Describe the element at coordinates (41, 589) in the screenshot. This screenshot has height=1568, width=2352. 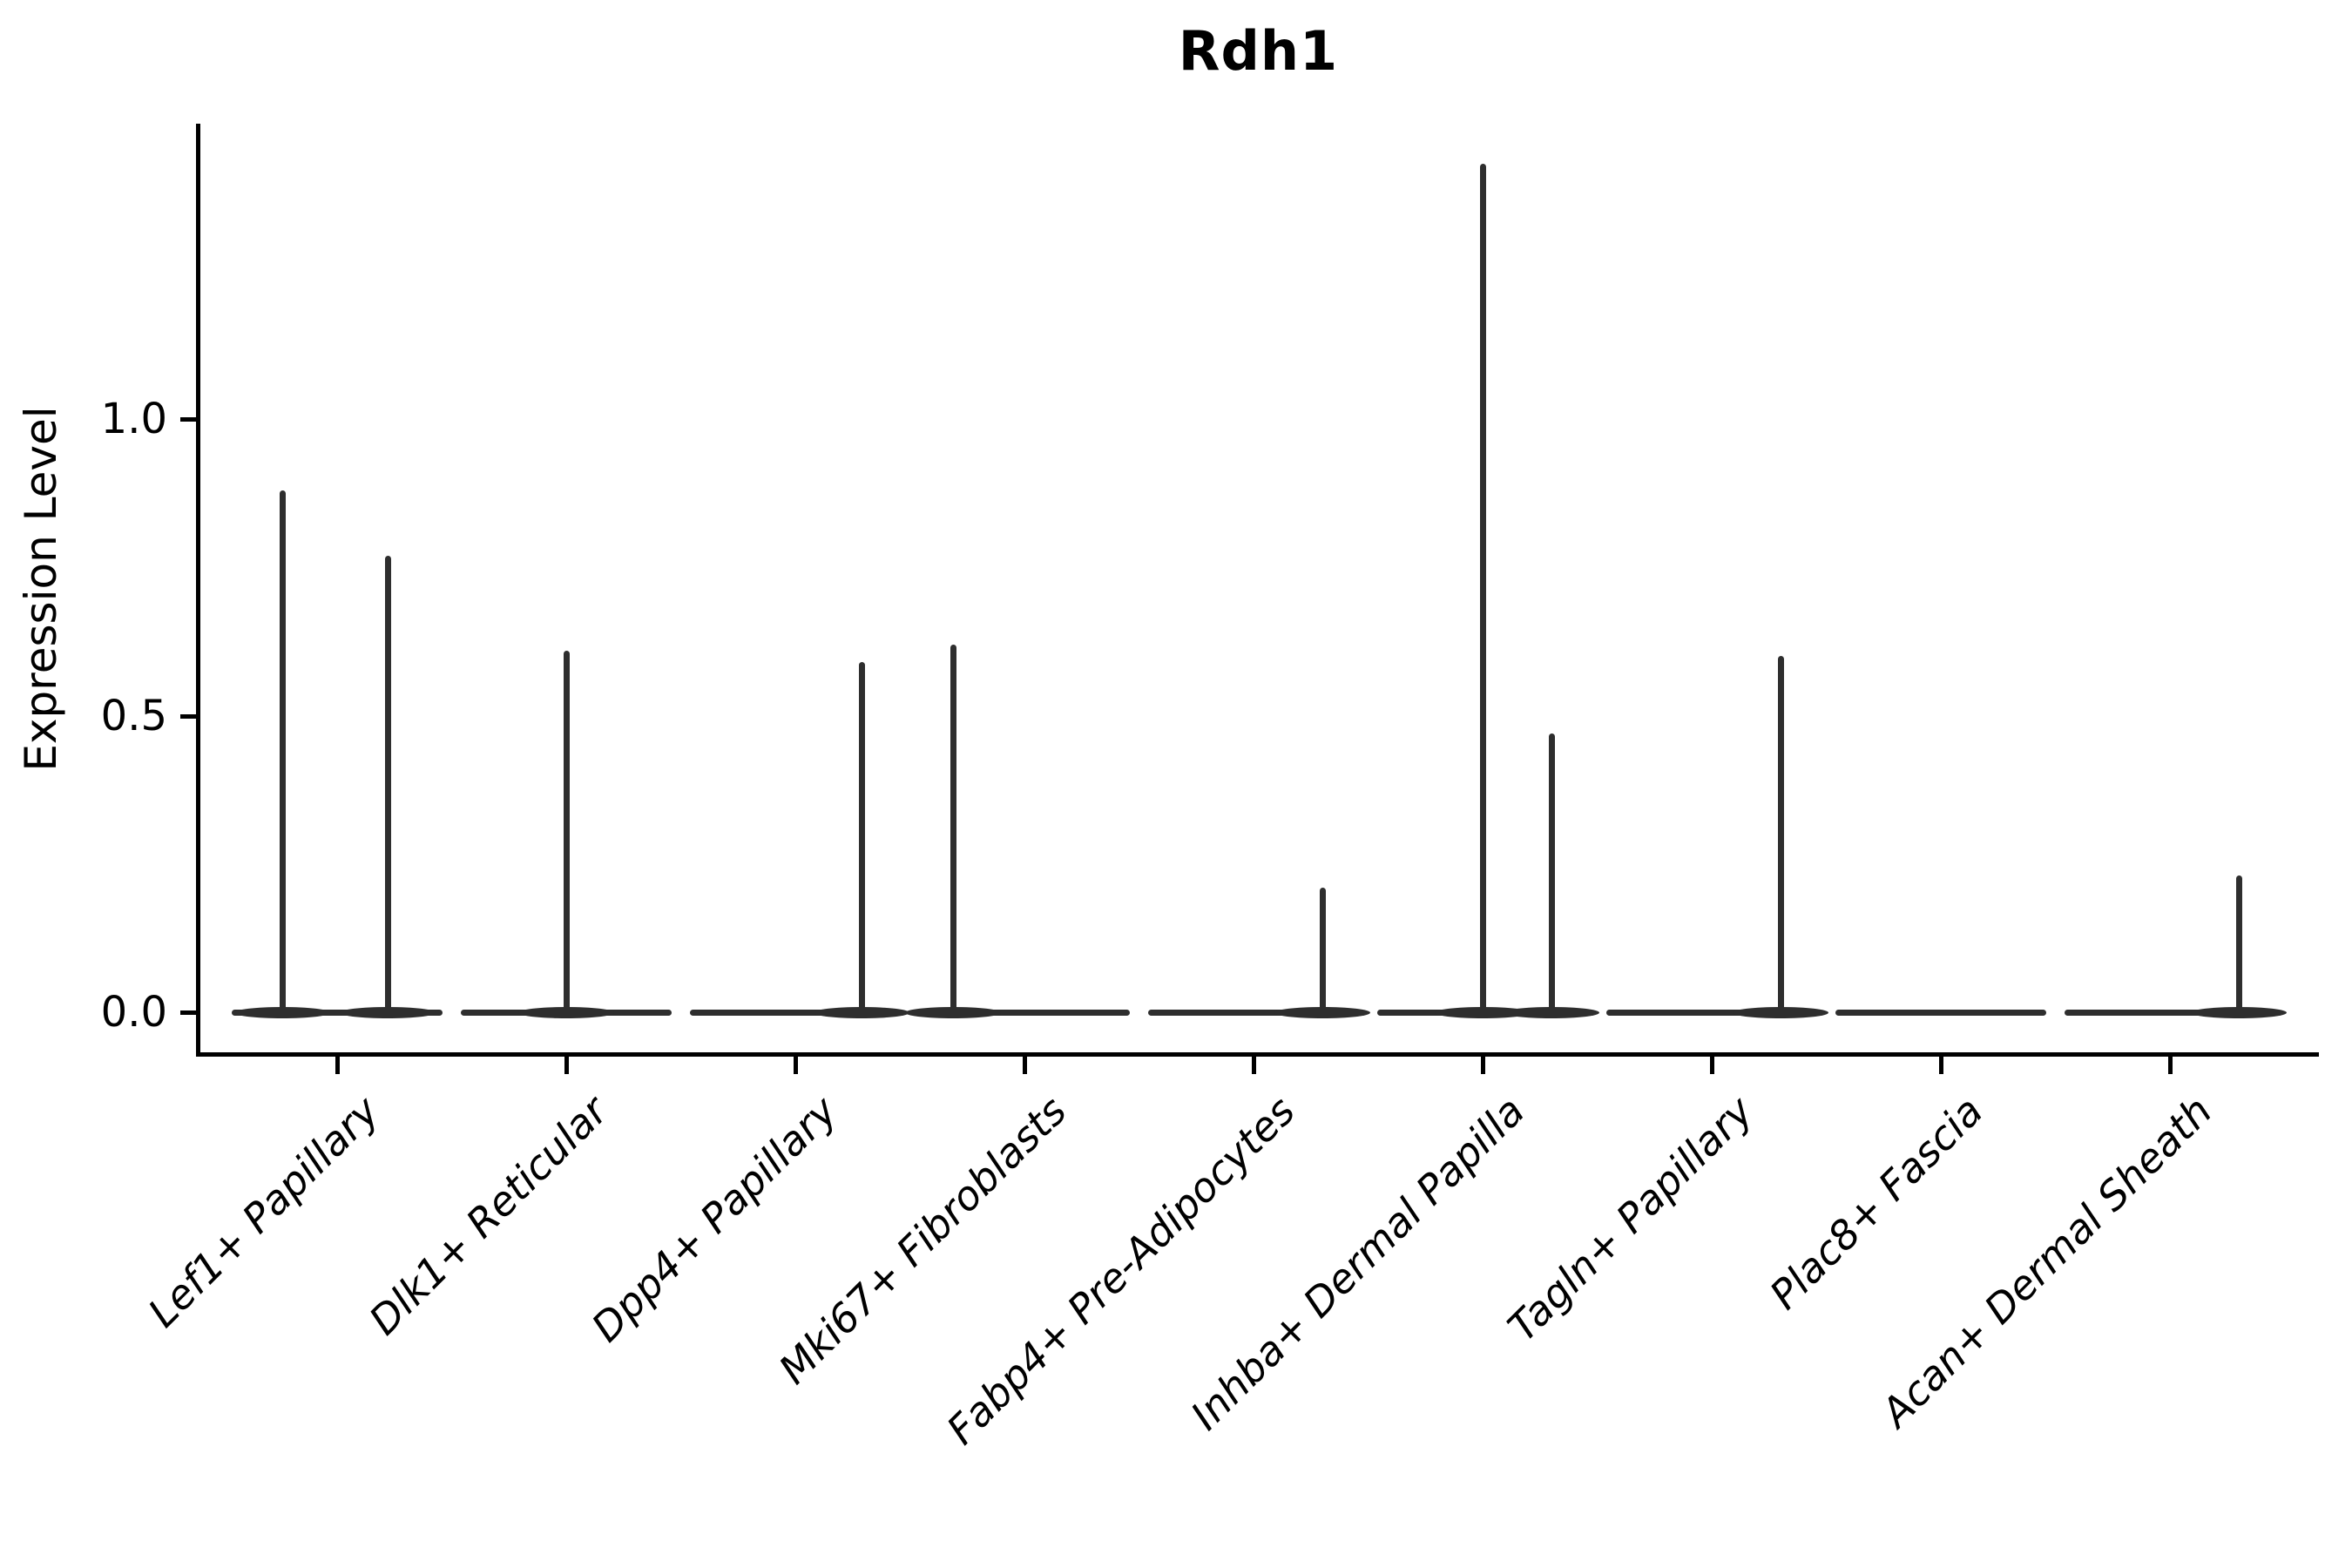
I see `y-axis-label: Expression Level` at that location.